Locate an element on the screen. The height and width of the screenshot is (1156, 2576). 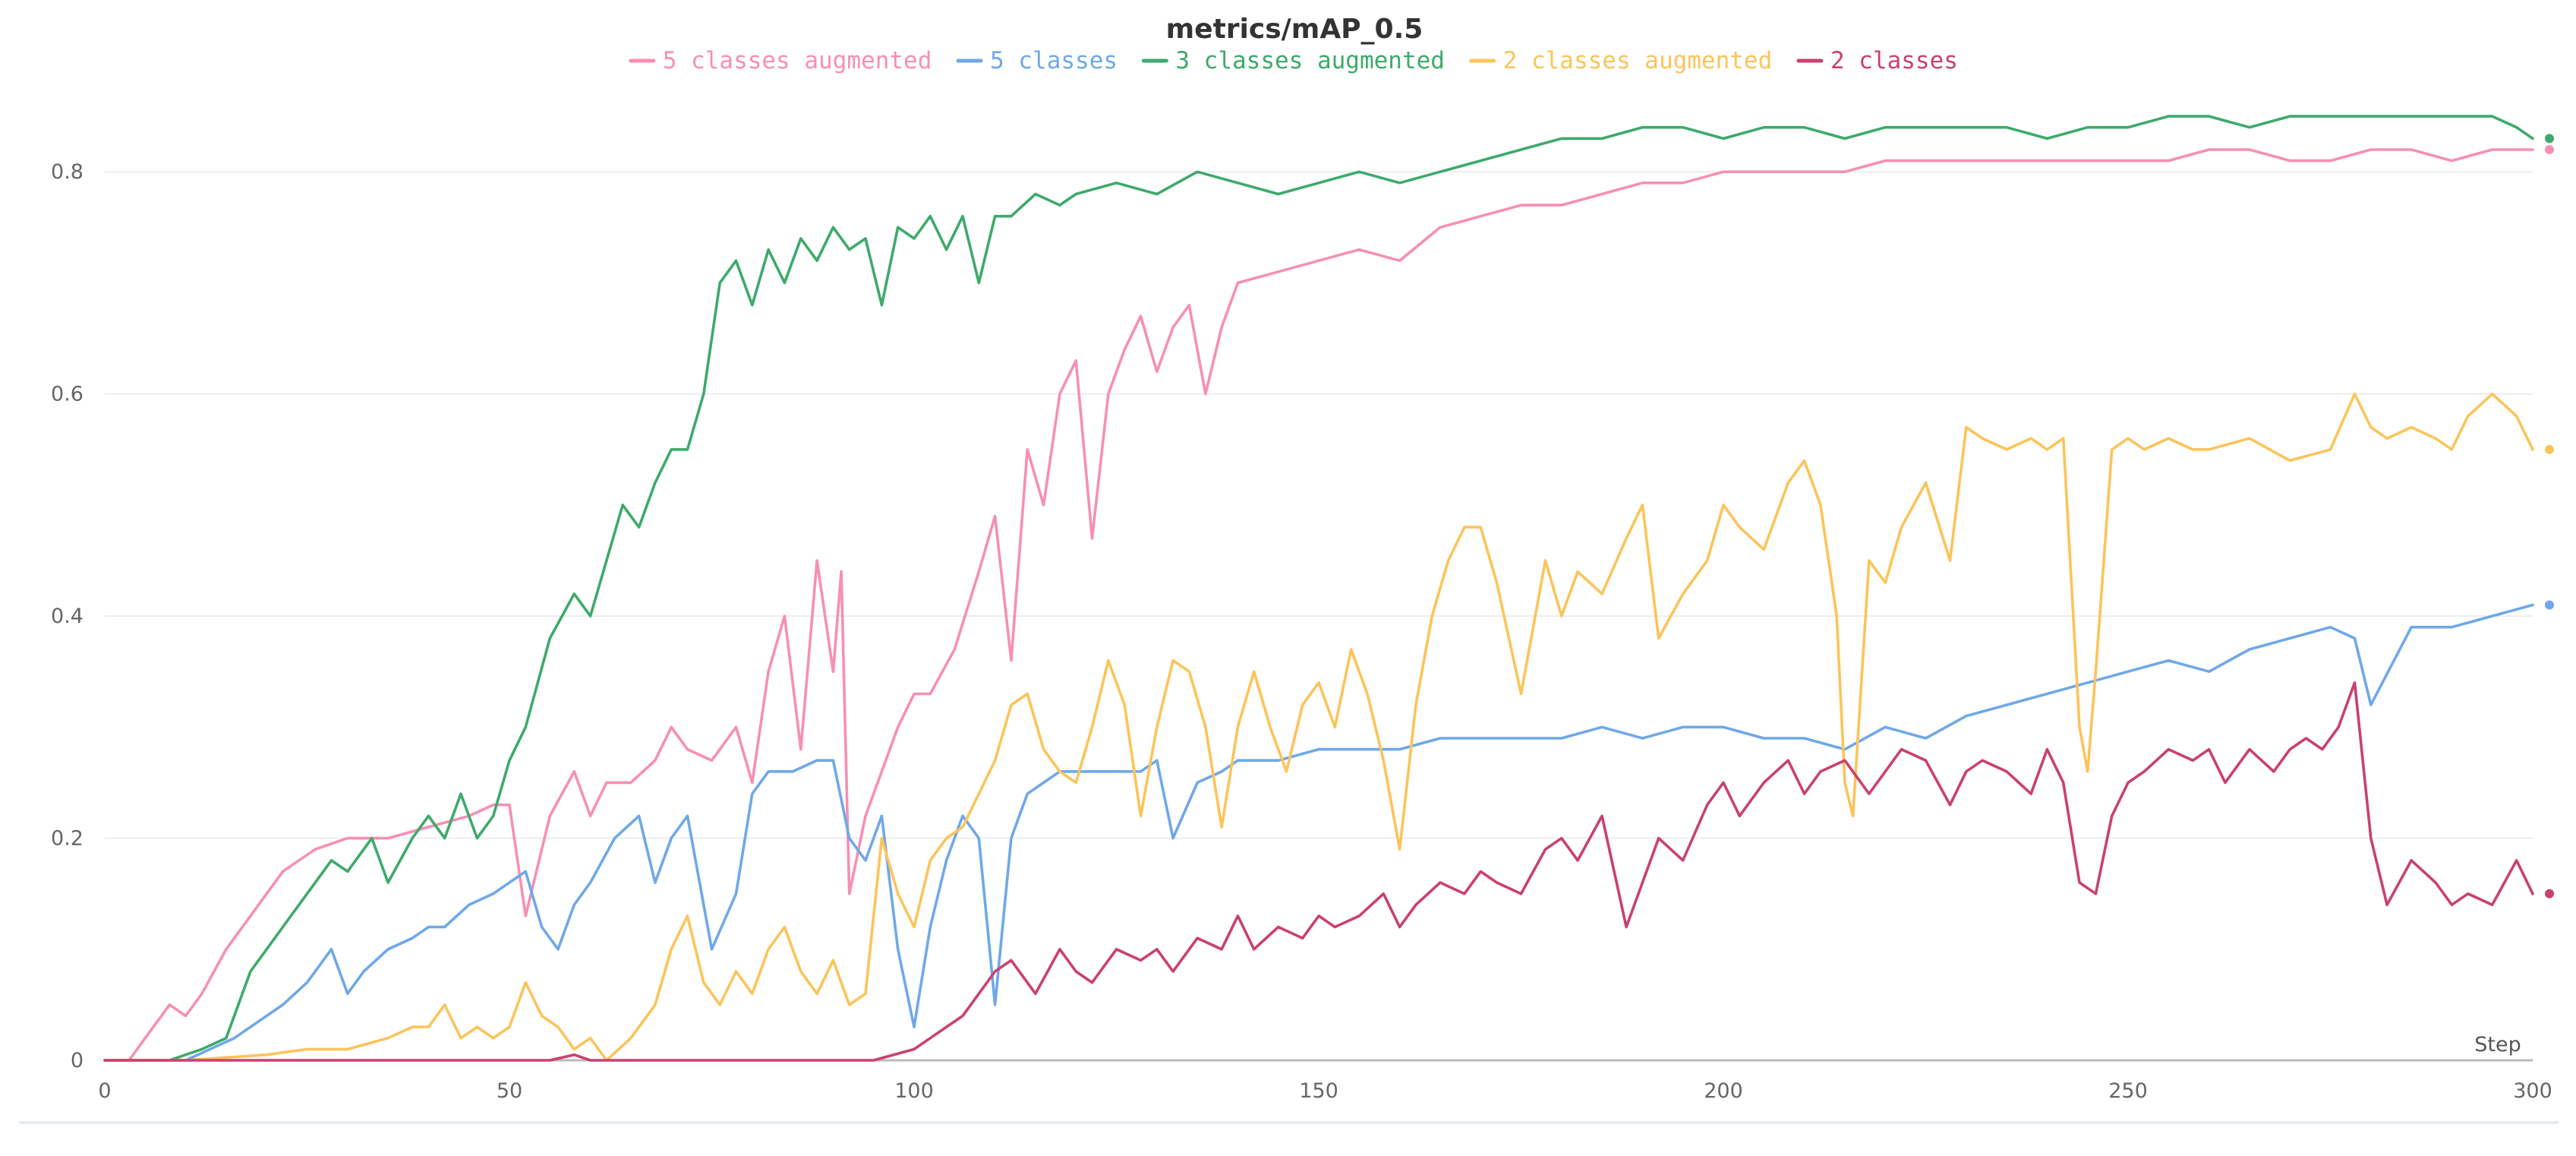
legend-label: 2 classes augmented is located at coordinates (1638, 61).